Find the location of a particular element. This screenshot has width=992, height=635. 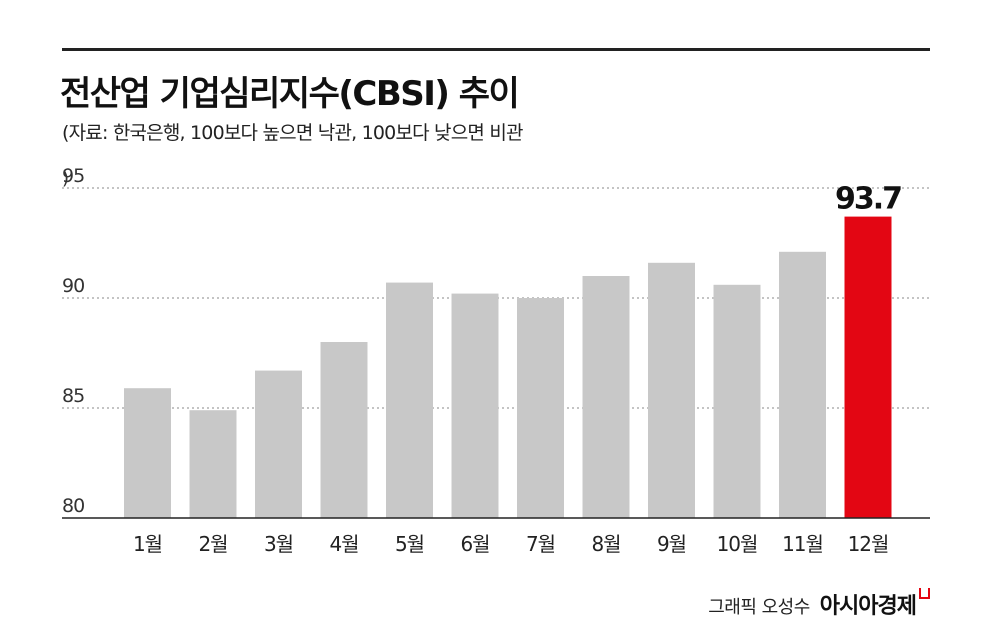

chart-title: 전산업 기업심리지수(CBSI) 추이 is located at coordinates (290, 94).